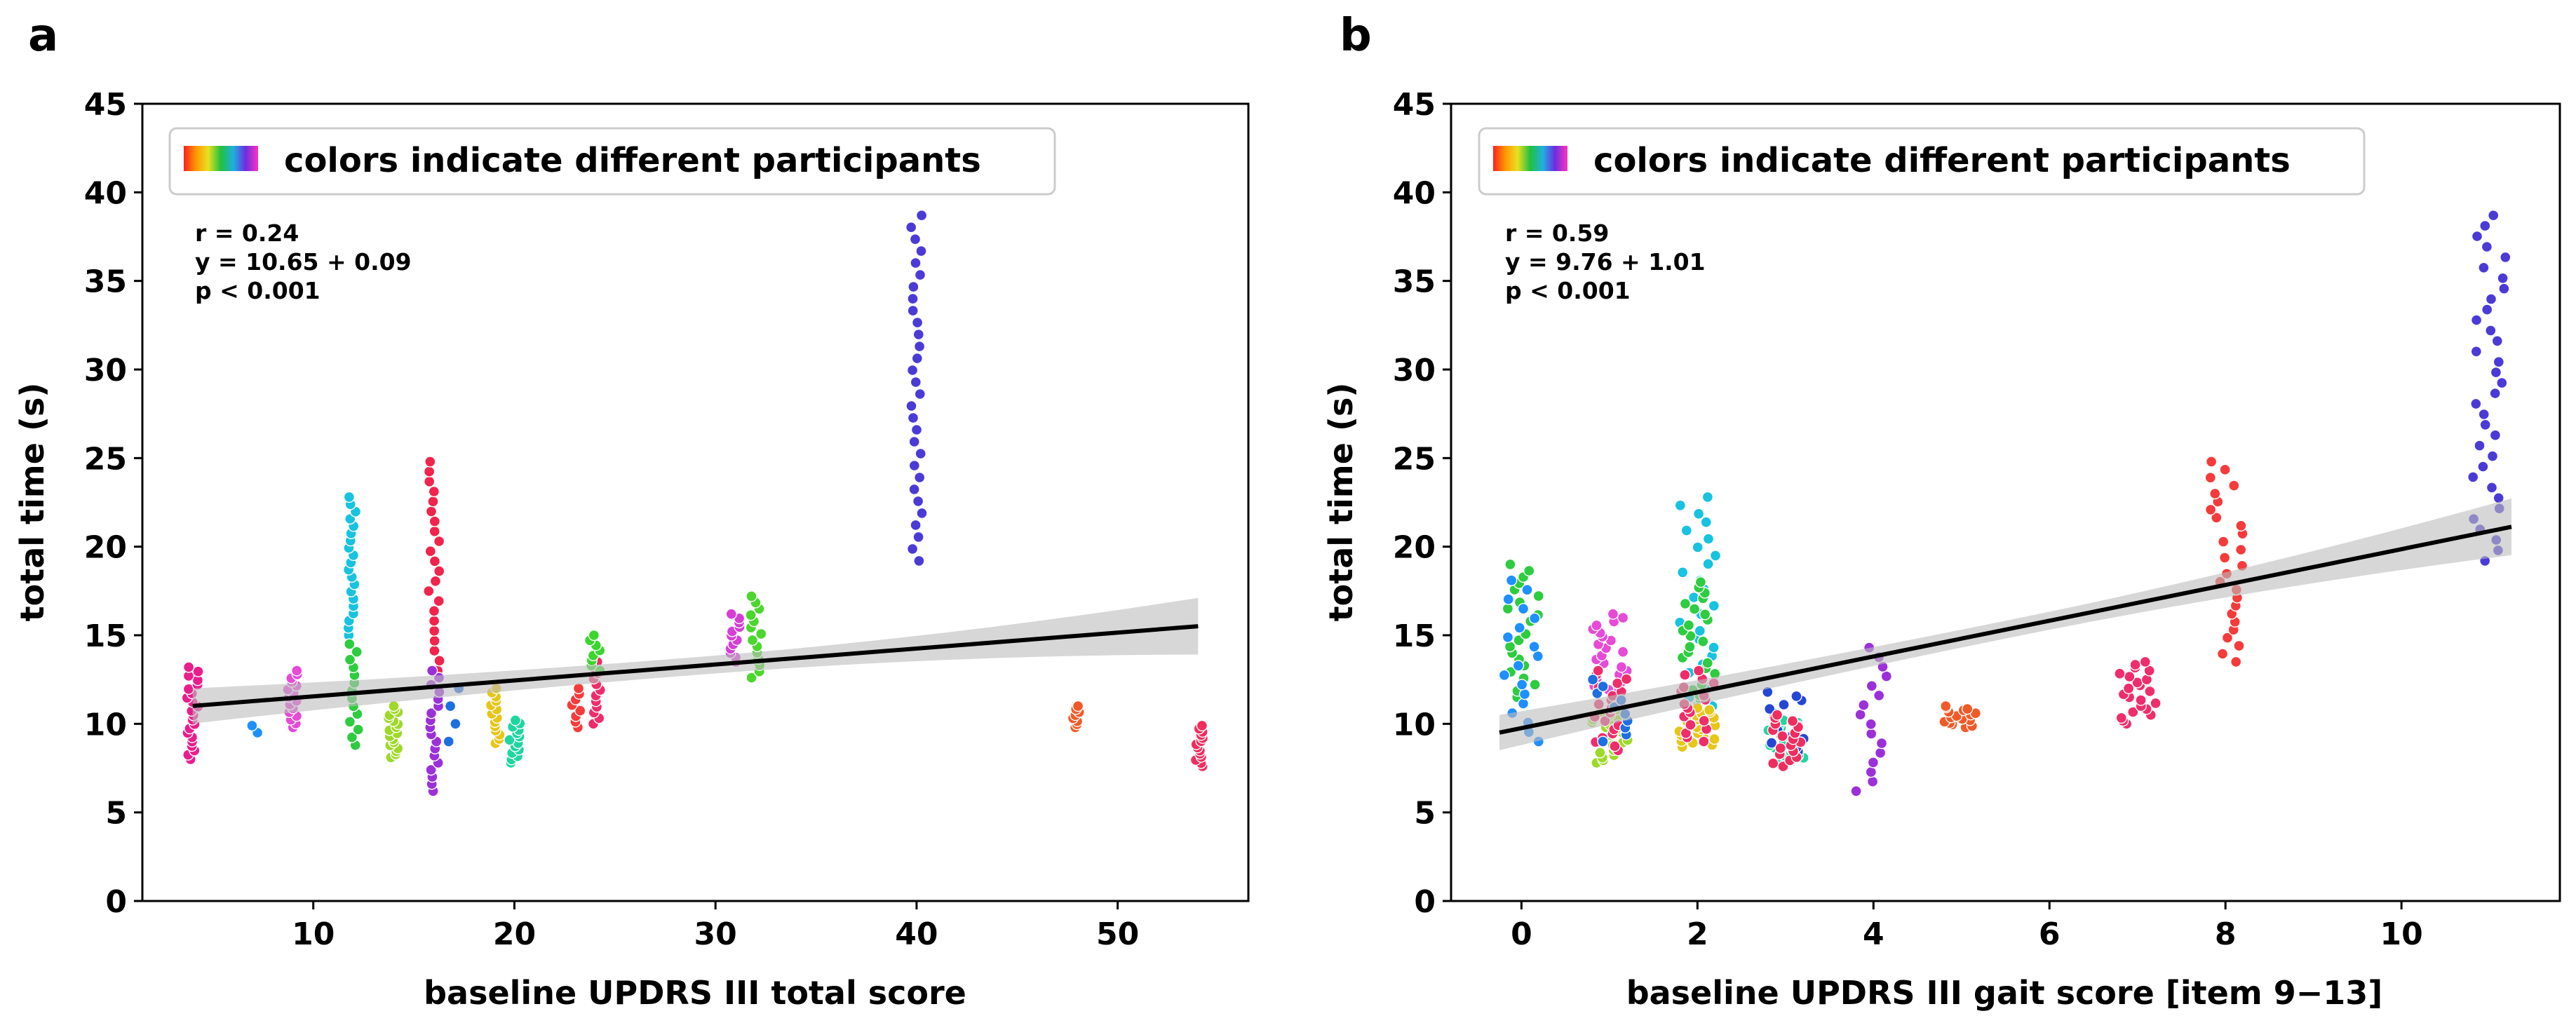 The image size is (2576, 1023). Describe the element at coordinates (303, 262) in the screenshot. I see `panel-a-stat-equation: y = 10.65 + 0.09` at that location.